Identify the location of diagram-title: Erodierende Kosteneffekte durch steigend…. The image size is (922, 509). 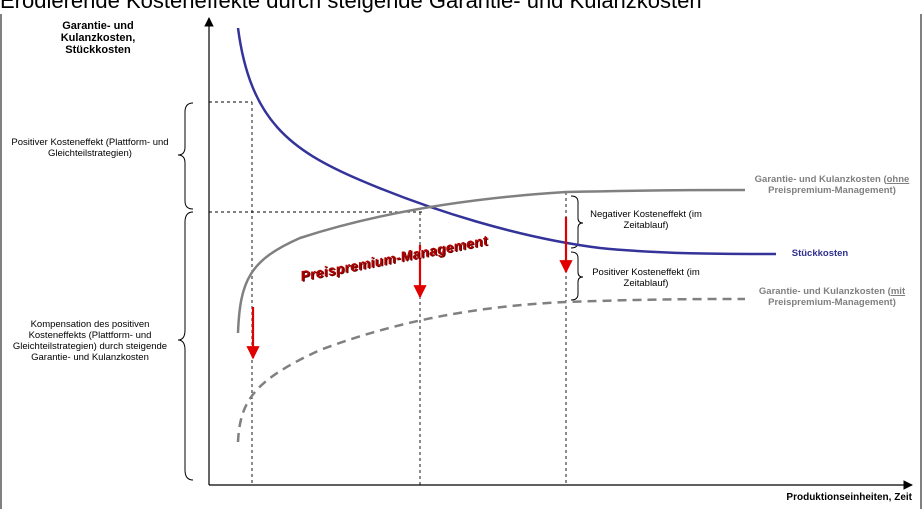
(351, 6).